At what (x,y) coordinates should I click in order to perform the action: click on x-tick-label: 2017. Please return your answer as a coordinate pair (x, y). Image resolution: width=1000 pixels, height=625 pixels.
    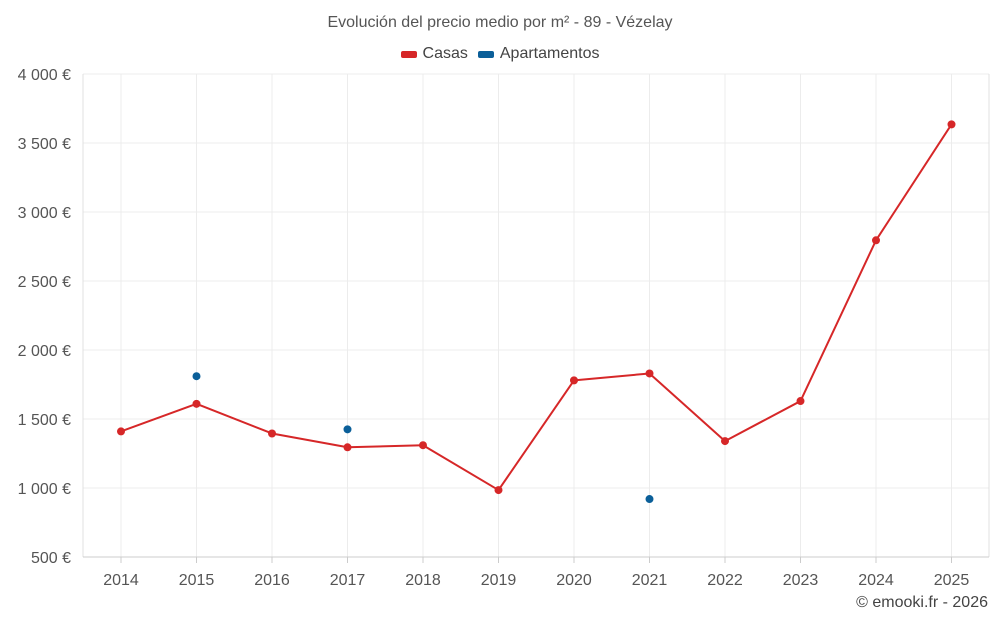
    Looking at the image, I should click on (348, 580).